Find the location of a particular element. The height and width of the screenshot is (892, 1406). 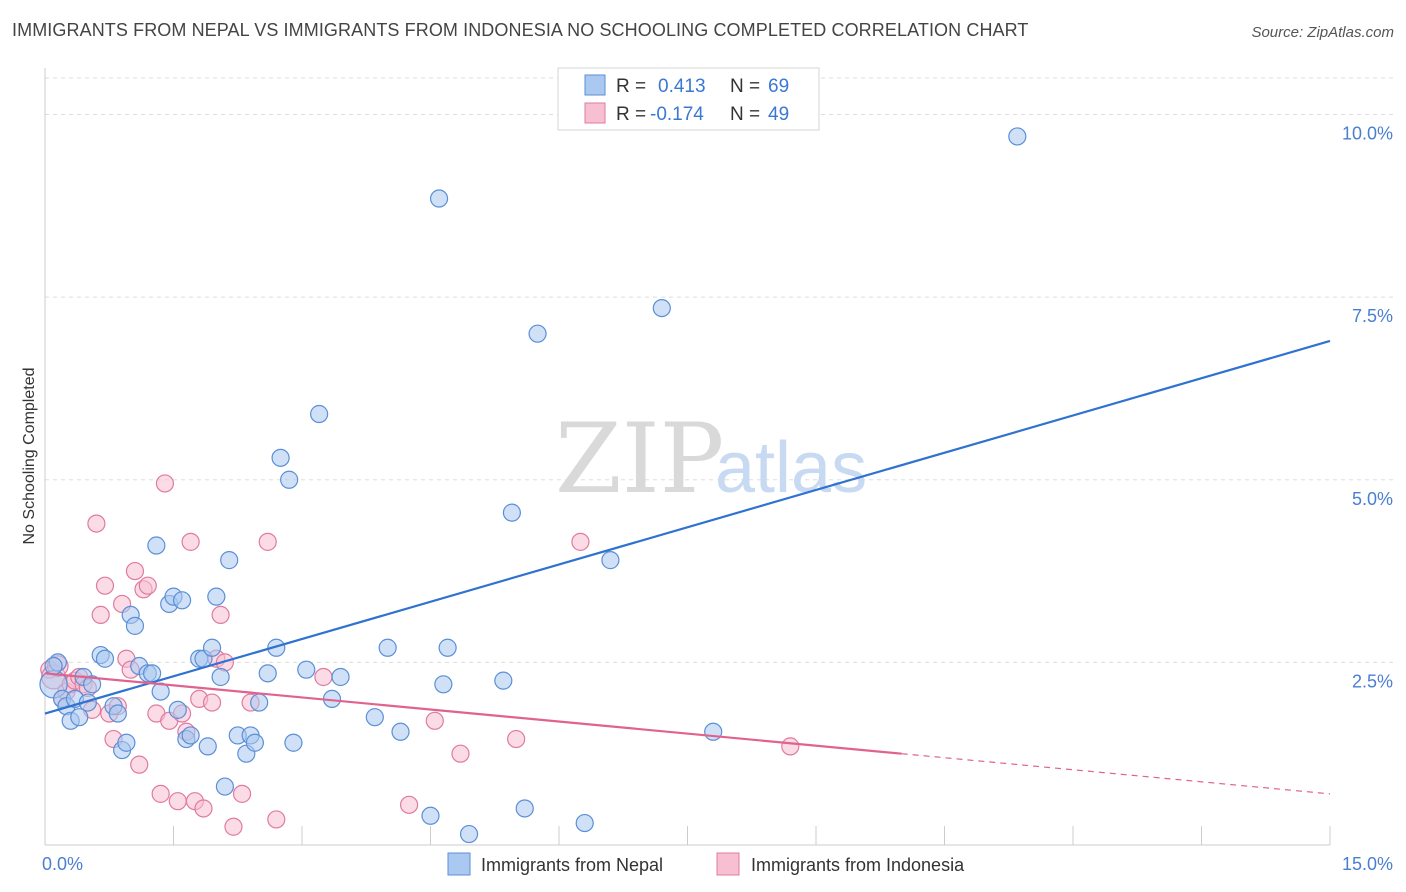

y-tick-label-3: 10.0% is located at coordinates (1367, 134).